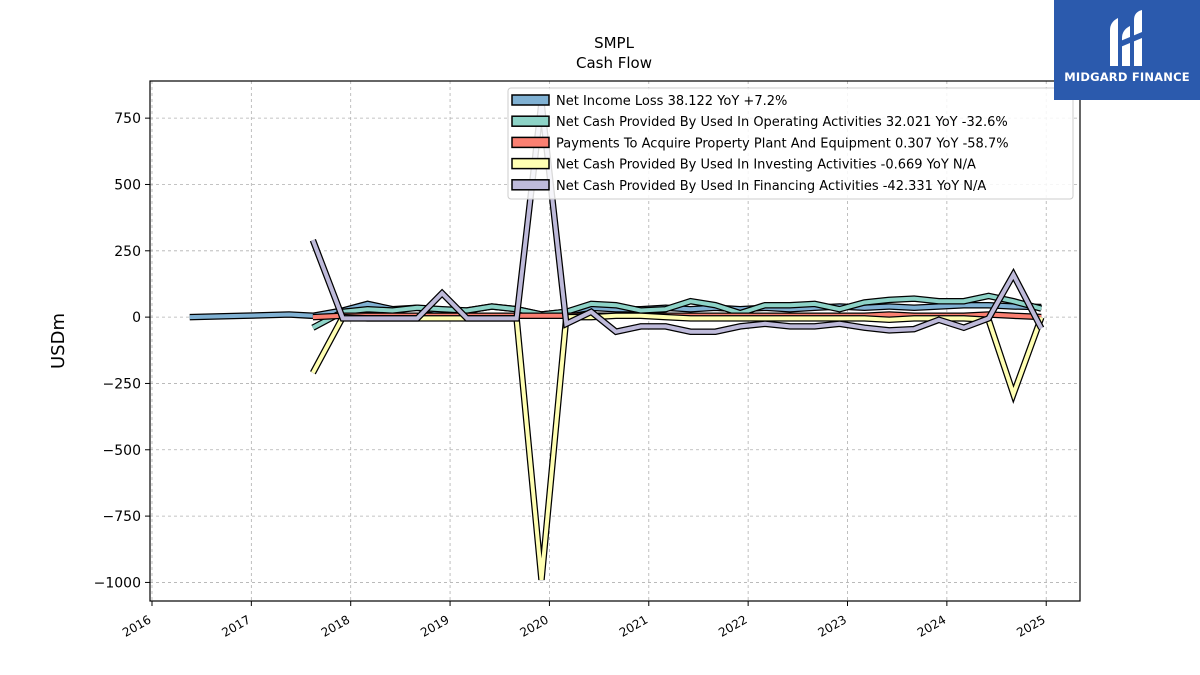  I want to click on x-tick-label: 2023, so click(832, 625).